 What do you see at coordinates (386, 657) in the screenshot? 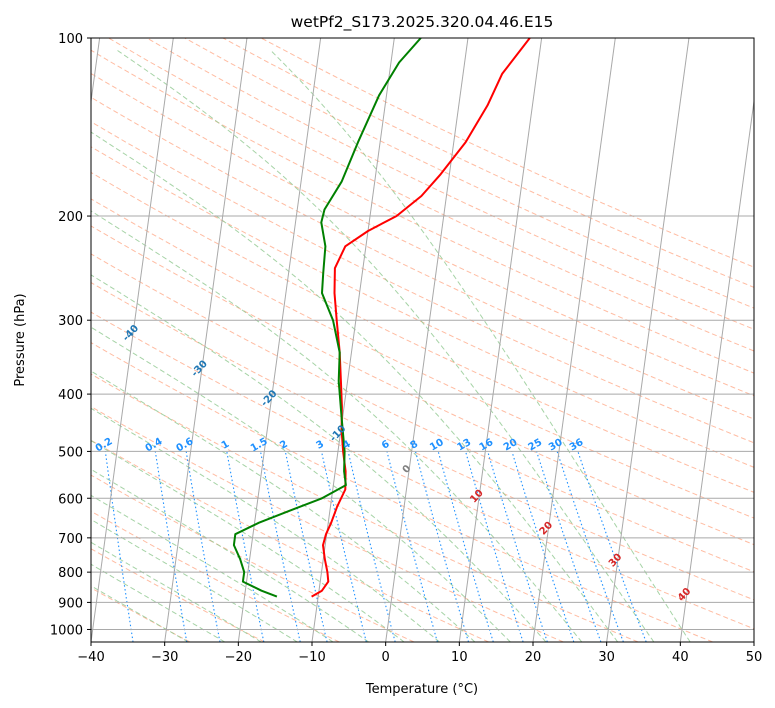
I see `x-tick-label: 0` at bounding box center [386, 657].